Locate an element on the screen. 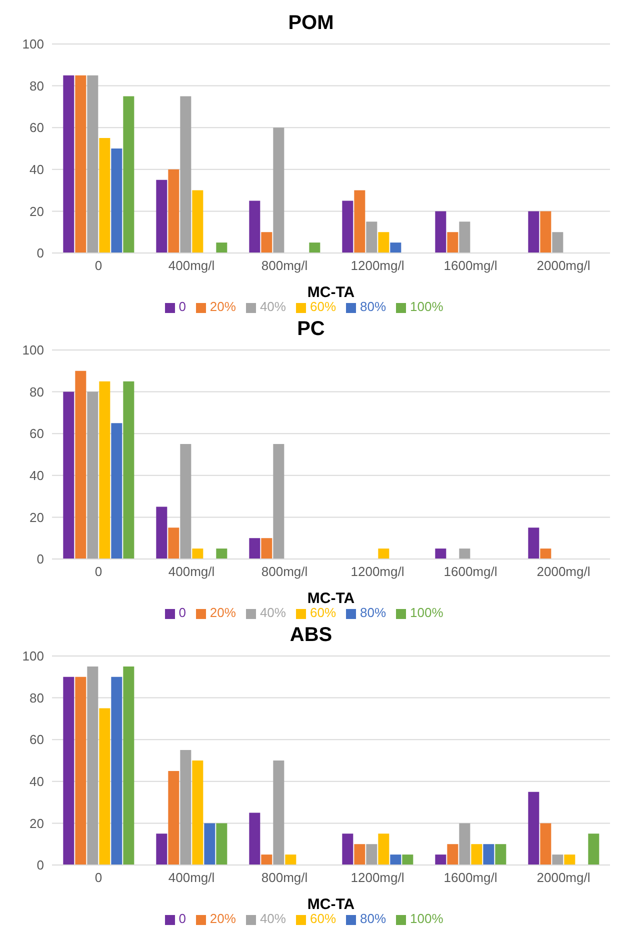 Image resolution: width=622 pixels, height=952 pixels. x-axis-title: MC-TA is located at coordinates (331, 598).